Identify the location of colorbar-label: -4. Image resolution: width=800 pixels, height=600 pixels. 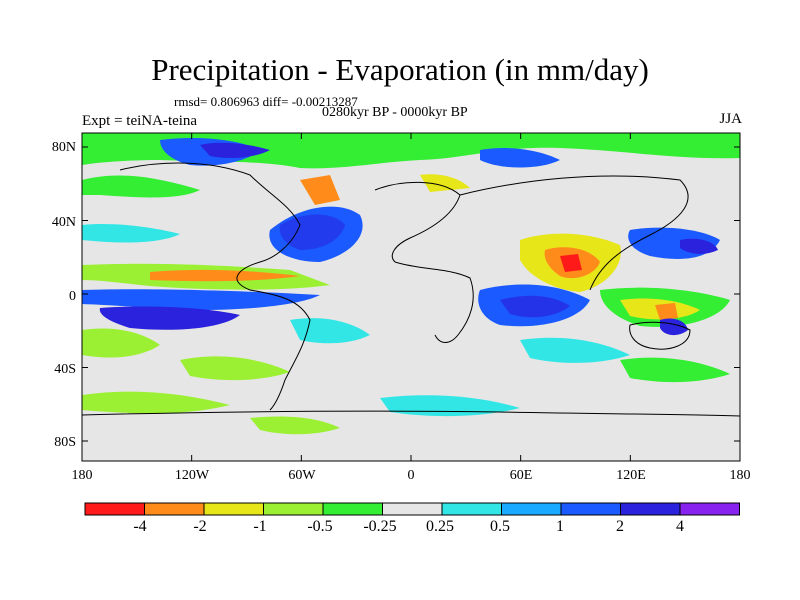
(140, 526).